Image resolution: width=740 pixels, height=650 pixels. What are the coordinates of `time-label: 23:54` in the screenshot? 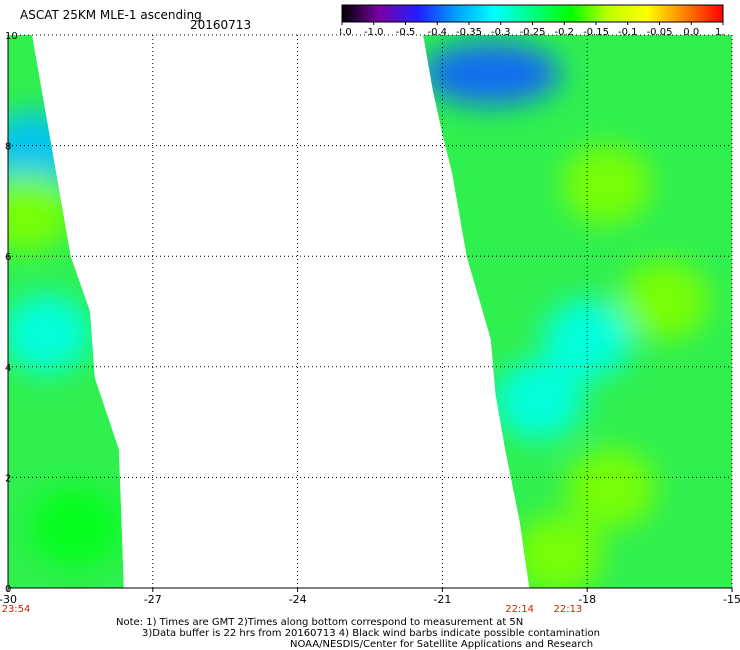 It's located at (16, 609).